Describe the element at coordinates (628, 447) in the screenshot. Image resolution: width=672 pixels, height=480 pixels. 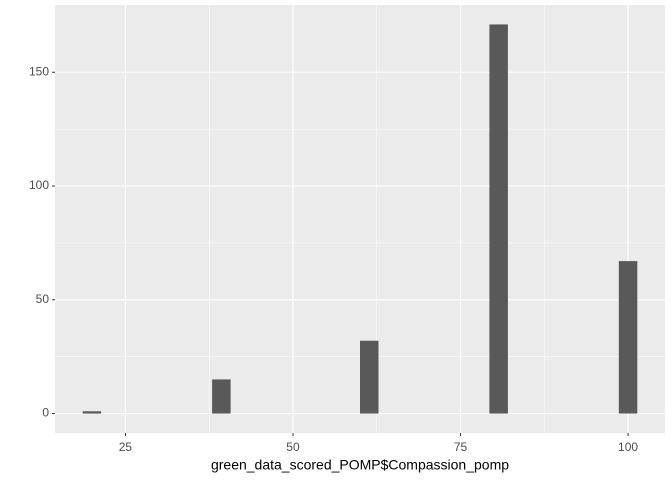
I see `x-tick-label: 100` at that location.